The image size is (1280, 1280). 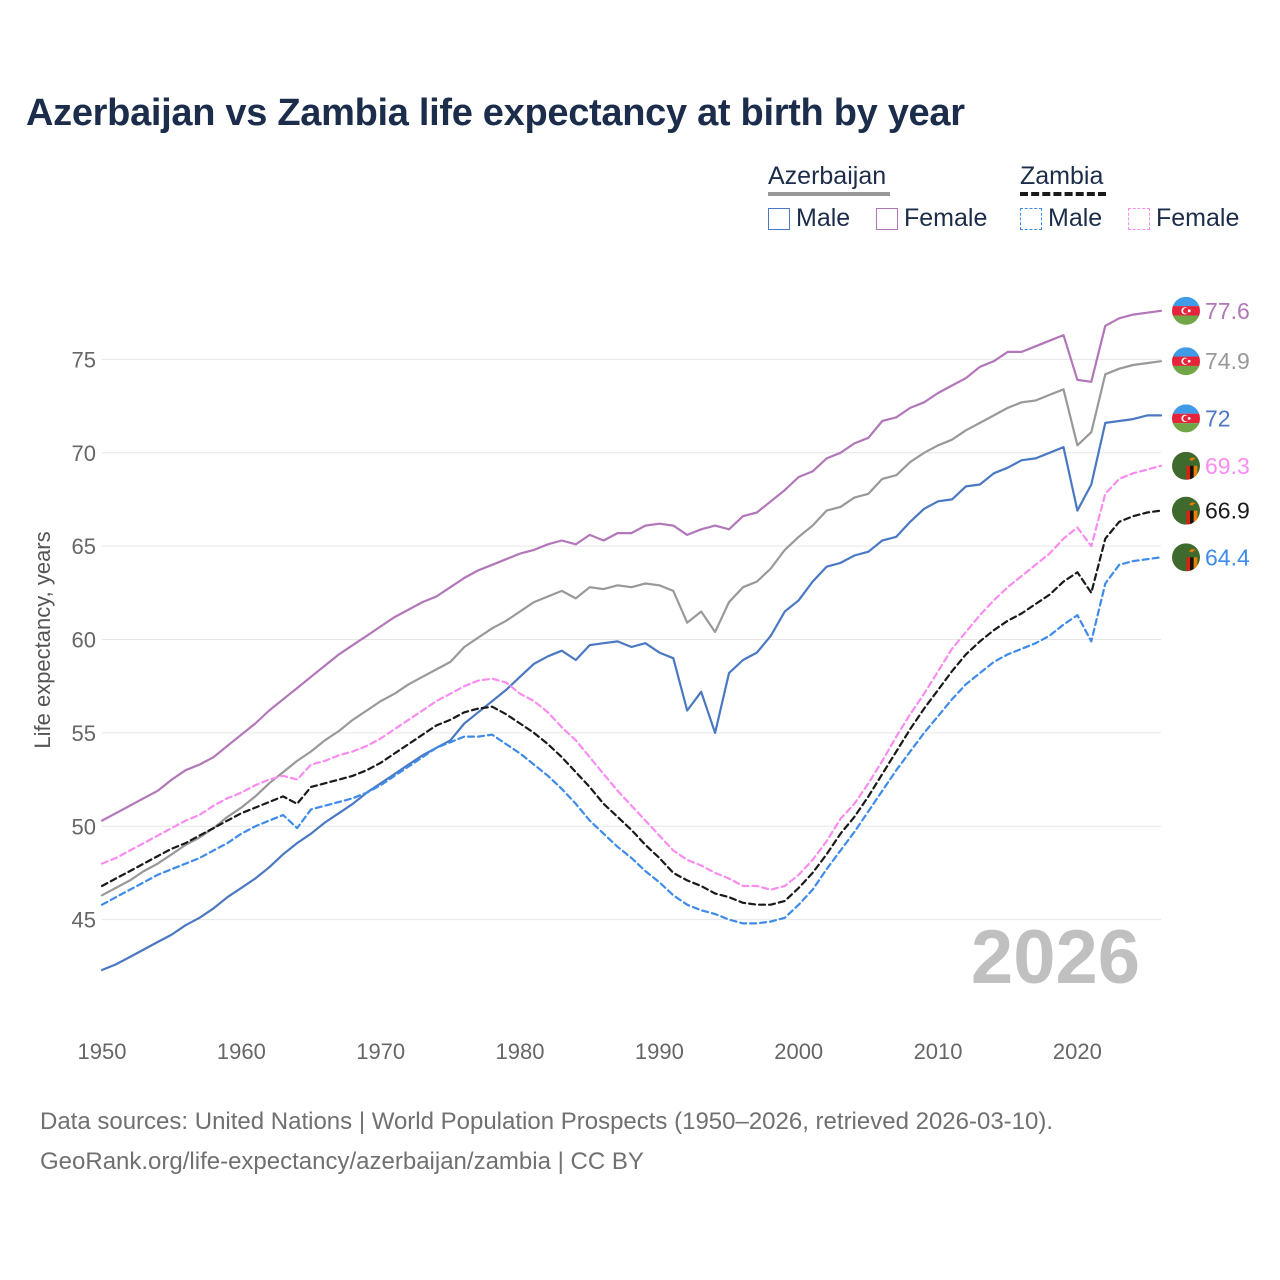 I want to click on legend-swatch-zm-female, so click(x=1139, y=218).